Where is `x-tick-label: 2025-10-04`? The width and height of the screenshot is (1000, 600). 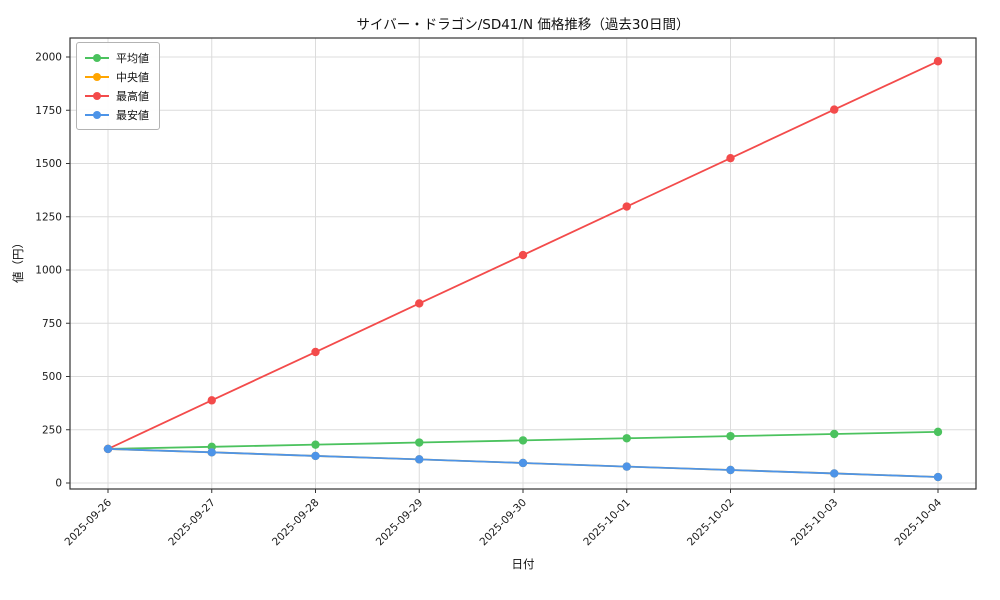 x-tick-label: 2025-10-04 is located at coordinates (918, 522).